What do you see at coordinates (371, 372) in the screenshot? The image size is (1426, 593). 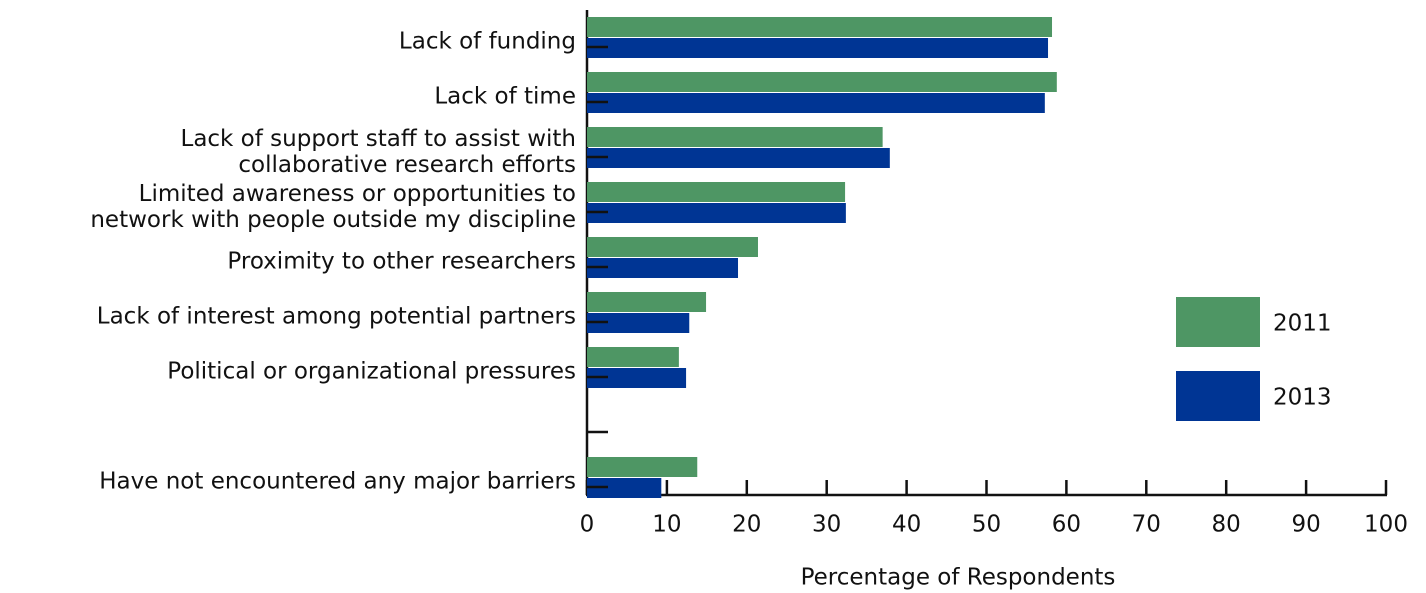 I see `y-tick-label: Political or organizational pressures` at bounding box center [371, 372].